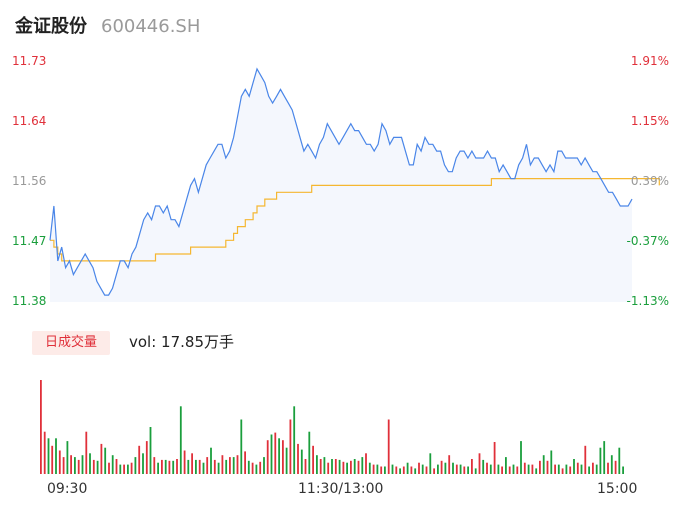  I want to click on price-tick-3: 11.47, so click(29, 241).